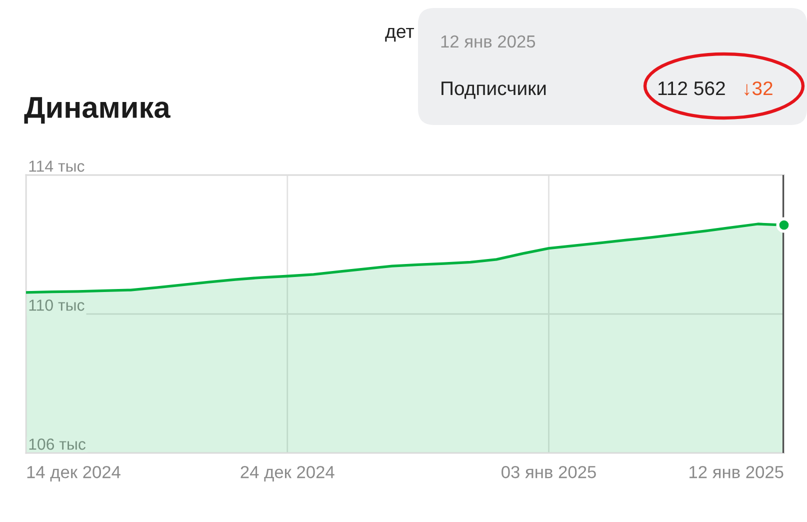 This screenshot has width=807, height=522. Describe the element at coordinates (399, 35) in the screenshot. I see `text: дет` at that location.